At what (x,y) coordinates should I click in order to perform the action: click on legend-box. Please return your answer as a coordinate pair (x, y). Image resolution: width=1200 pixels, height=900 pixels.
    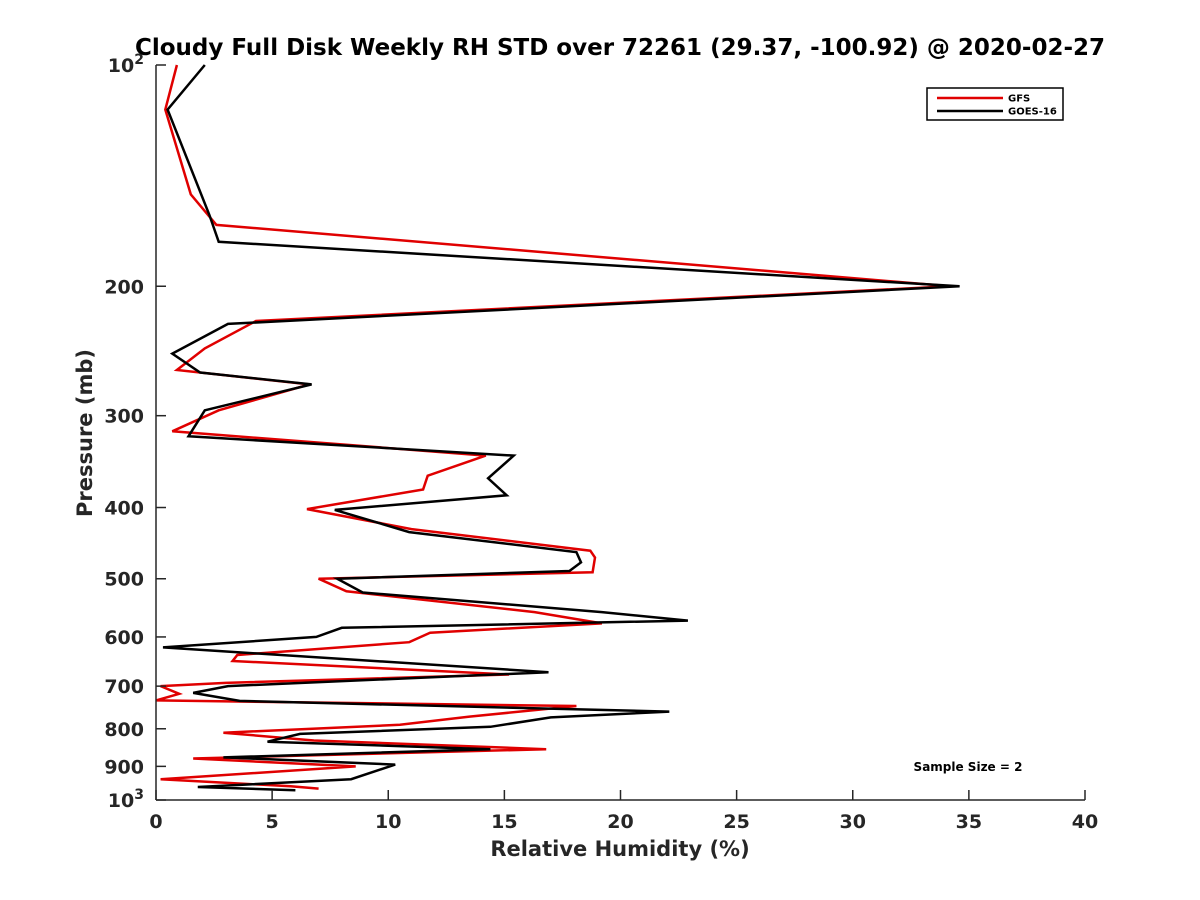
    Looking at the image, I should click on (995, 104).